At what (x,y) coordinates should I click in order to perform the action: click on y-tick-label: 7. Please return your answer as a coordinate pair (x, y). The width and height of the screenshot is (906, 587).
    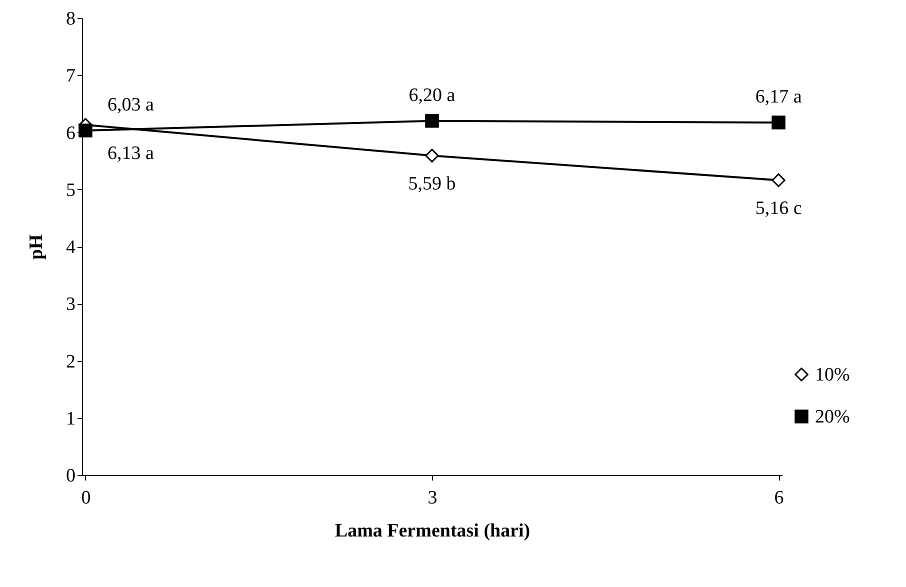
    Looking at the image, I should click on (71, 76).